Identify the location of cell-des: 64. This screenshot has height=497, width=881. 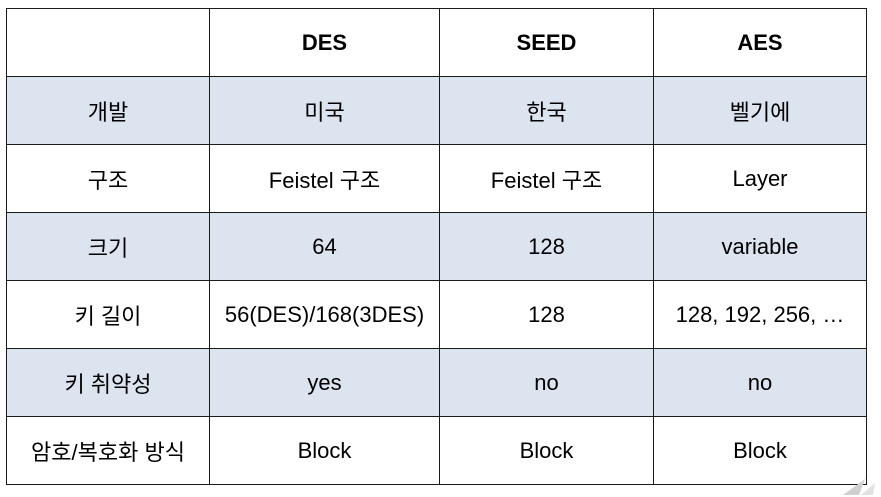
(324, 246).